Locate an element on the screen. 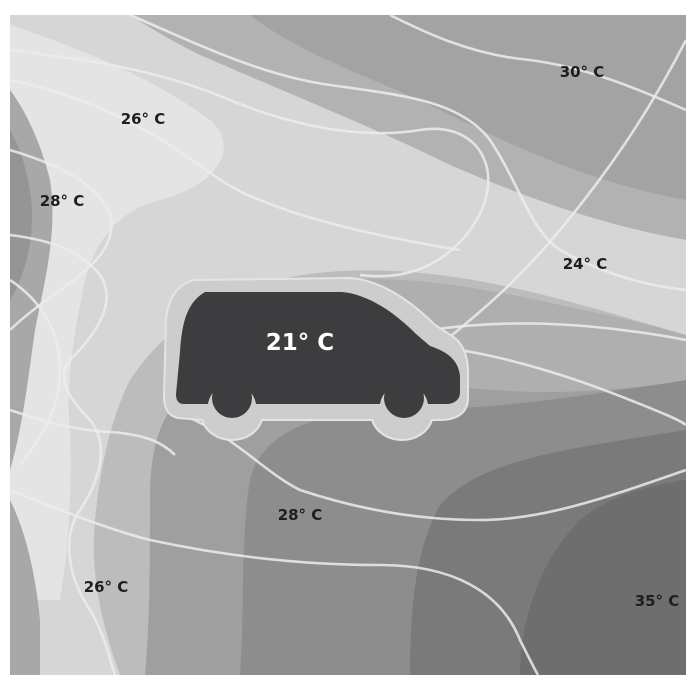  temp-label-28-left: 28° C is located at coordinates (62, 201).